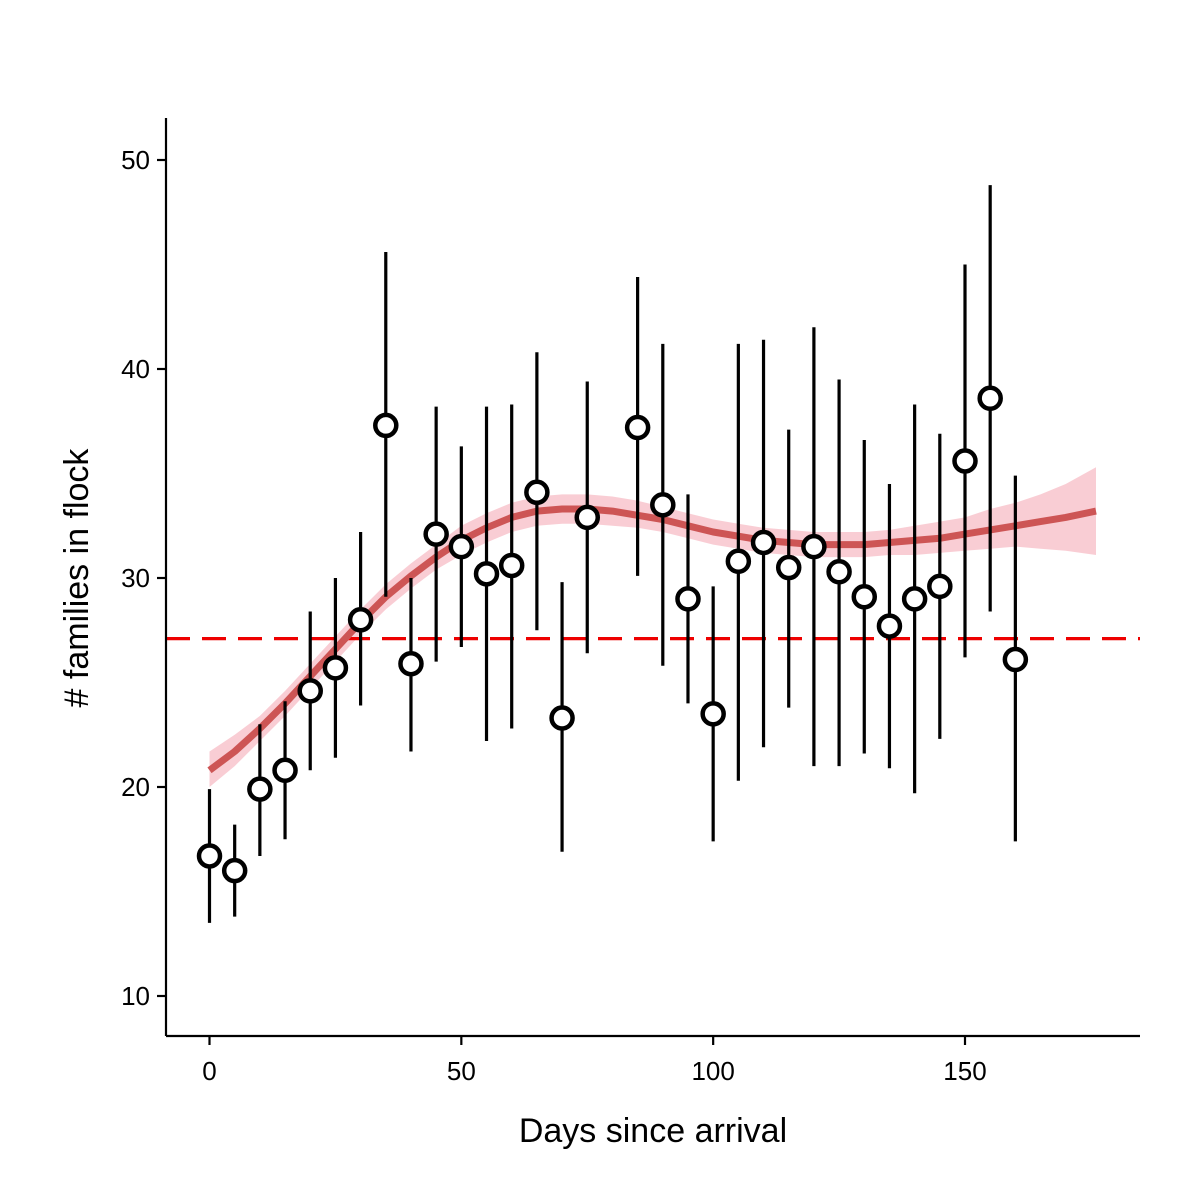  I want to click on x-tick-label: 0, so click(209, 1071).